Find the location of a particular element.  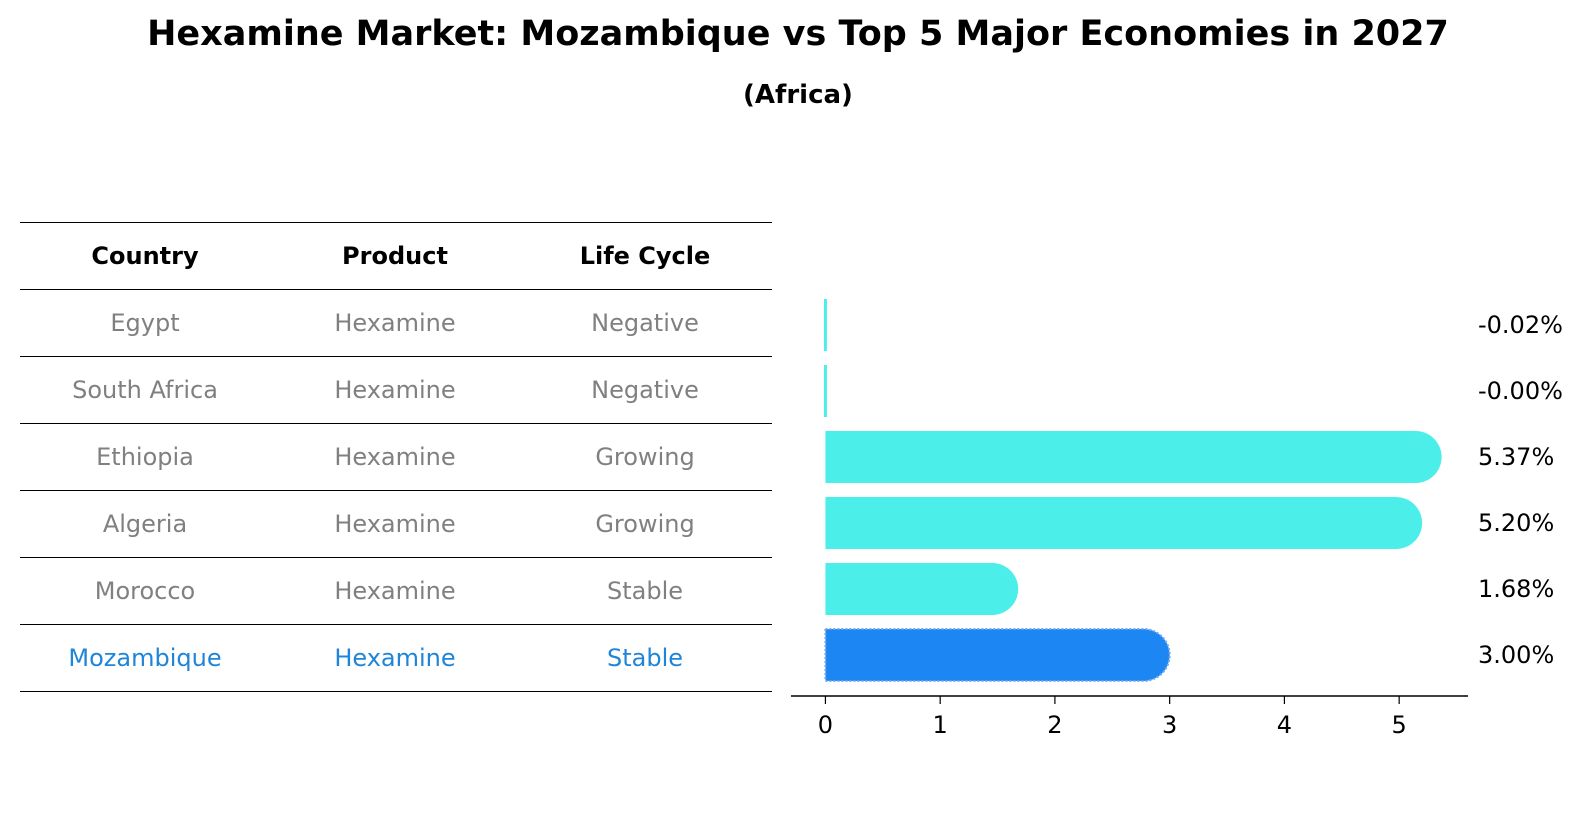

table-row: Algeria Hexamine Growing is located at coordinates (396, 523).